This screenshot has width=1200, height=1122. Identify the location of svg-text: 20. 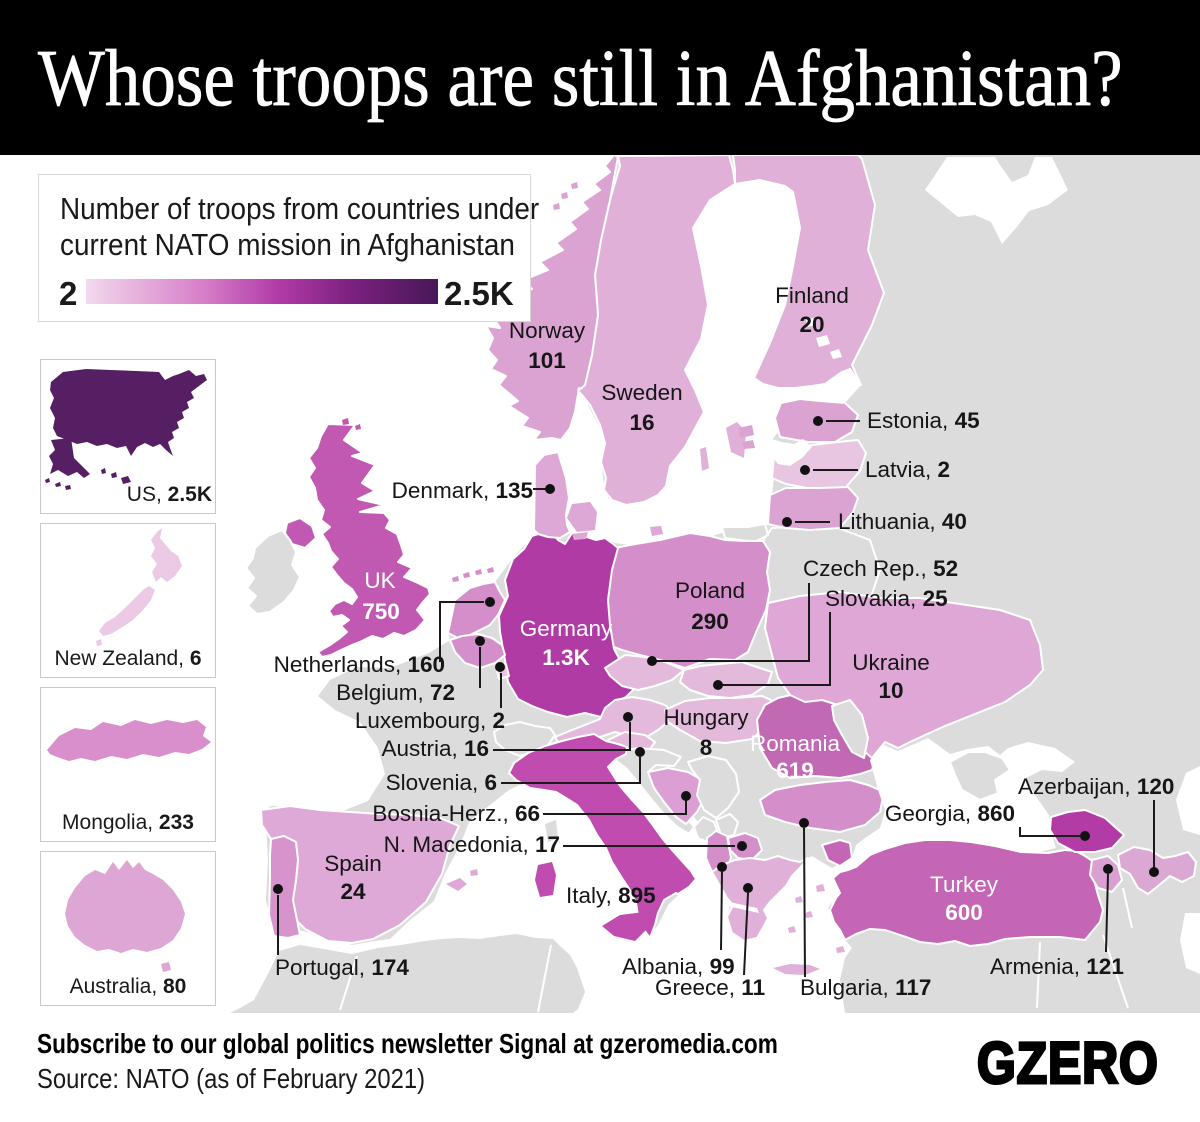
(811, 324).